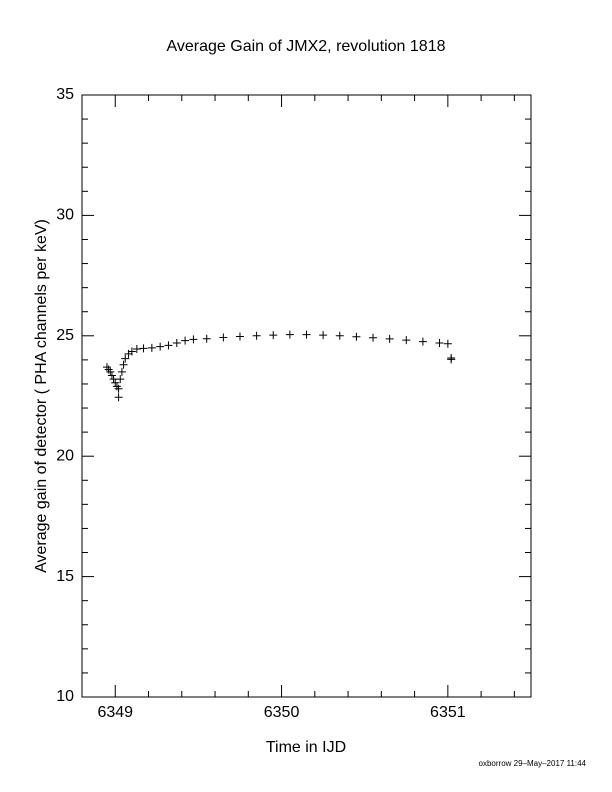  Describe the element at coordinates (282, 712) in the screenshot. I see `x-tick-label: 6350` at that location.